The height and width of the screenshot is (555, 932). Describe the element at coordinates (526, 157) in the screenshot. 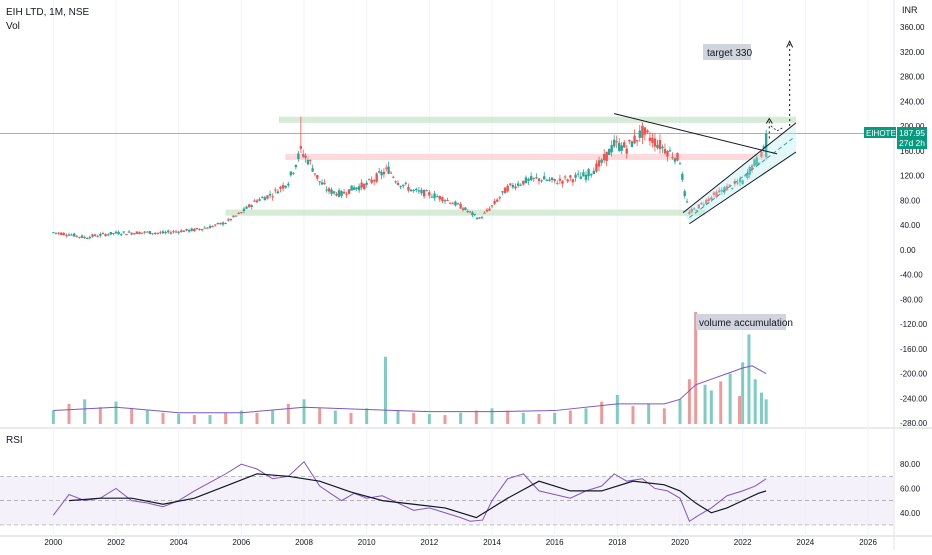

I see `zone-mid` at that location.